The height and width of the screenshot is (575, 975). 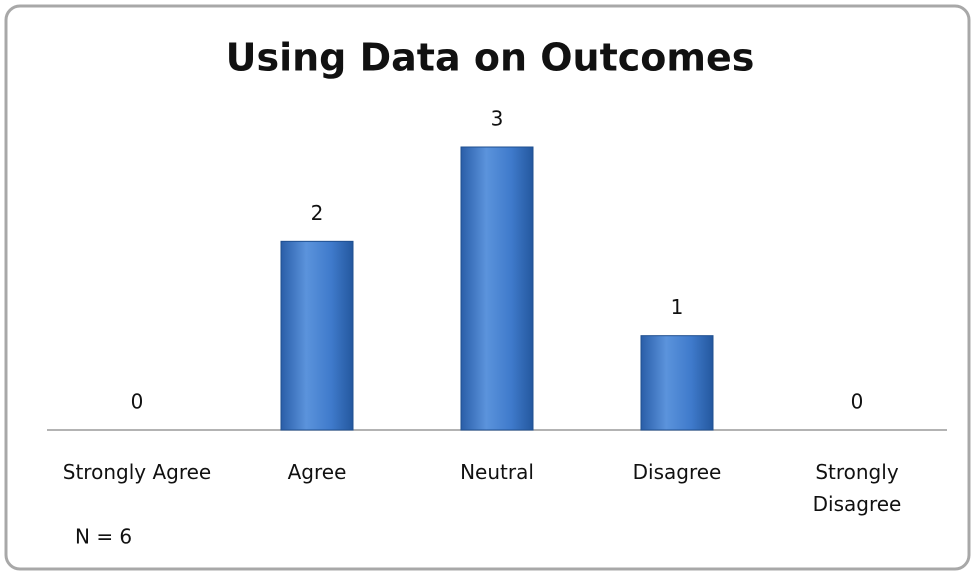 I want to click on x-tick-label-box: Strongly Disagree, so click(x=857, y=488).